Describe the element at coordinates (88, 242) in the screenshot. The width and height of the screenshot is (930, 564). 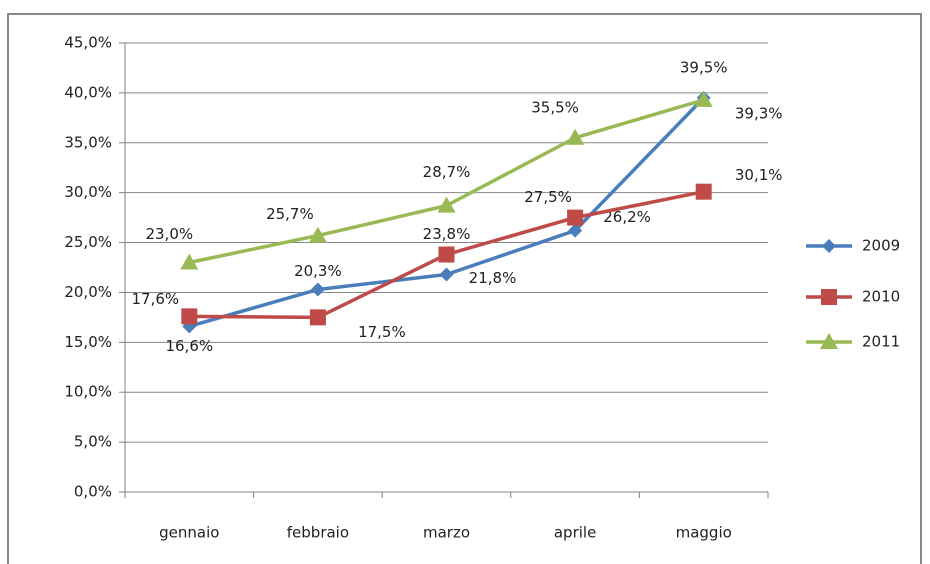
I see `y-tick-label: 25,0%` at that location.